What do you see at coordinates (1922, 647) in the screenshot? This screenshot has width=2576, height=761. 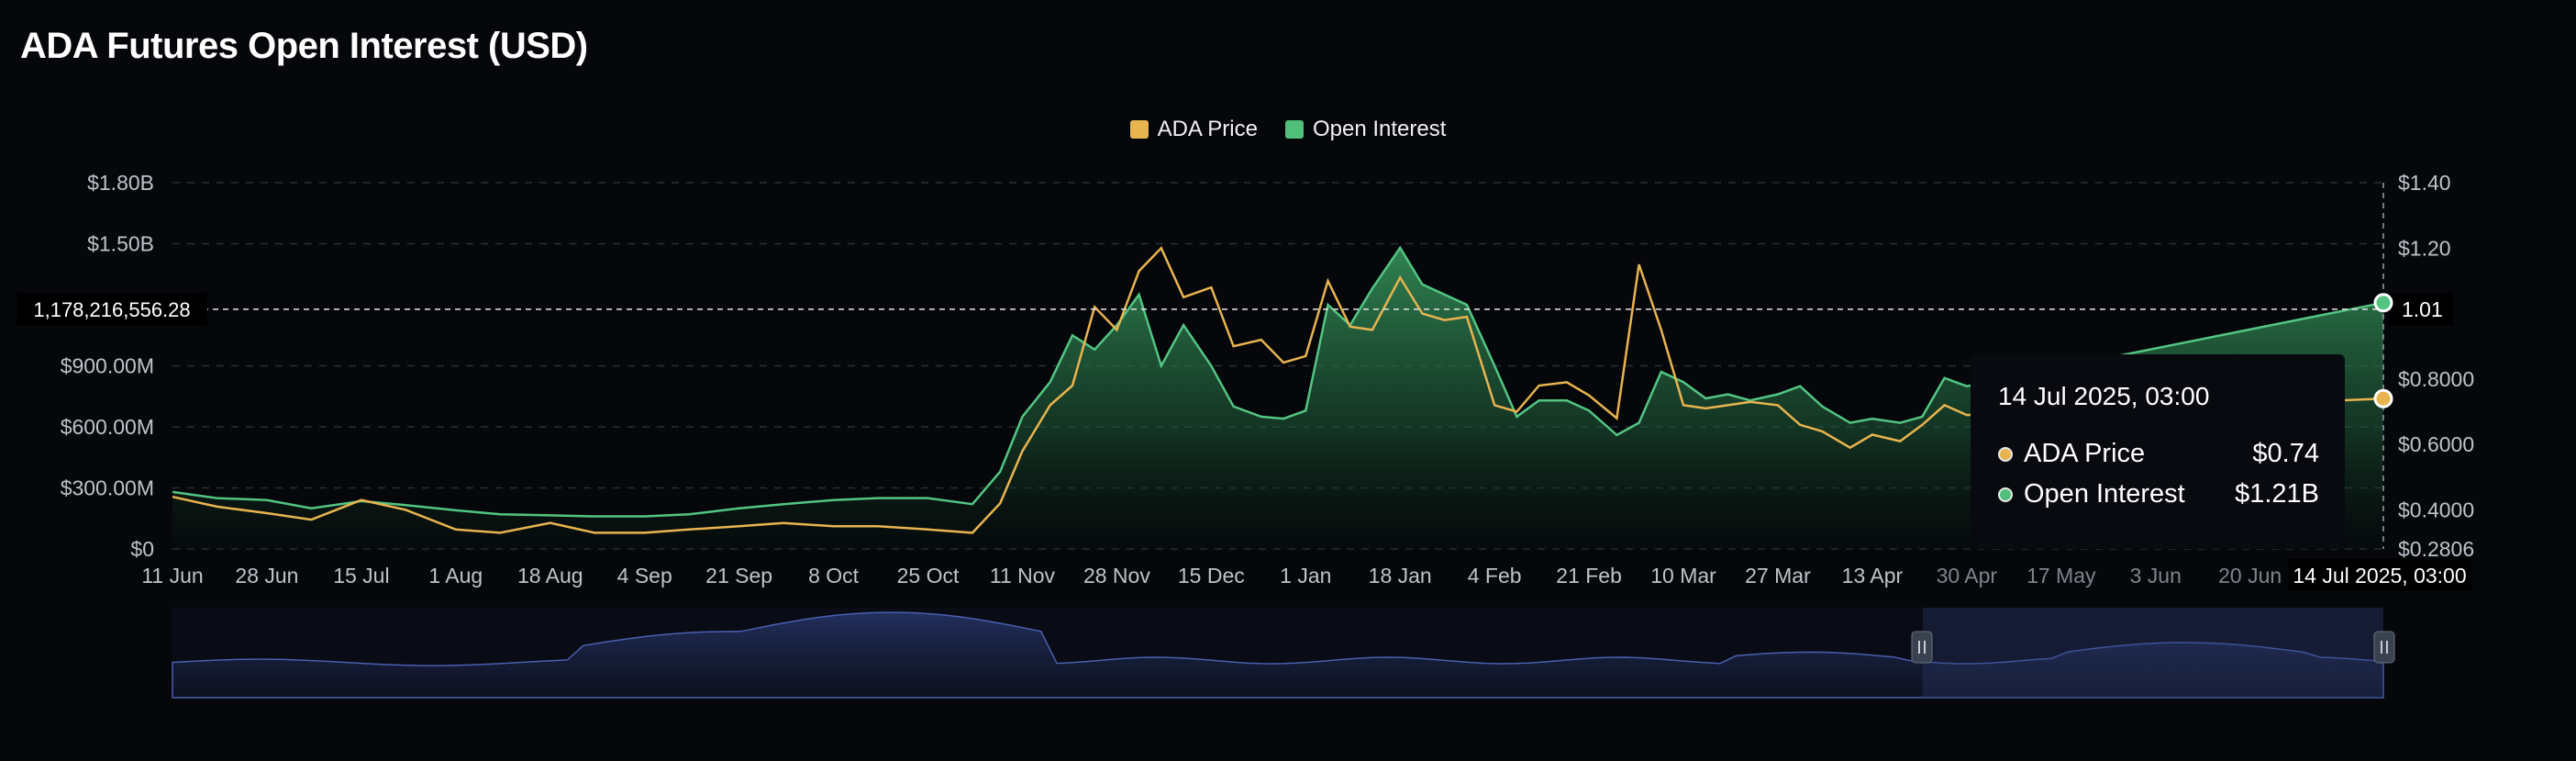 I see `navigator-handle-left` at bounding box center [1922, 647].